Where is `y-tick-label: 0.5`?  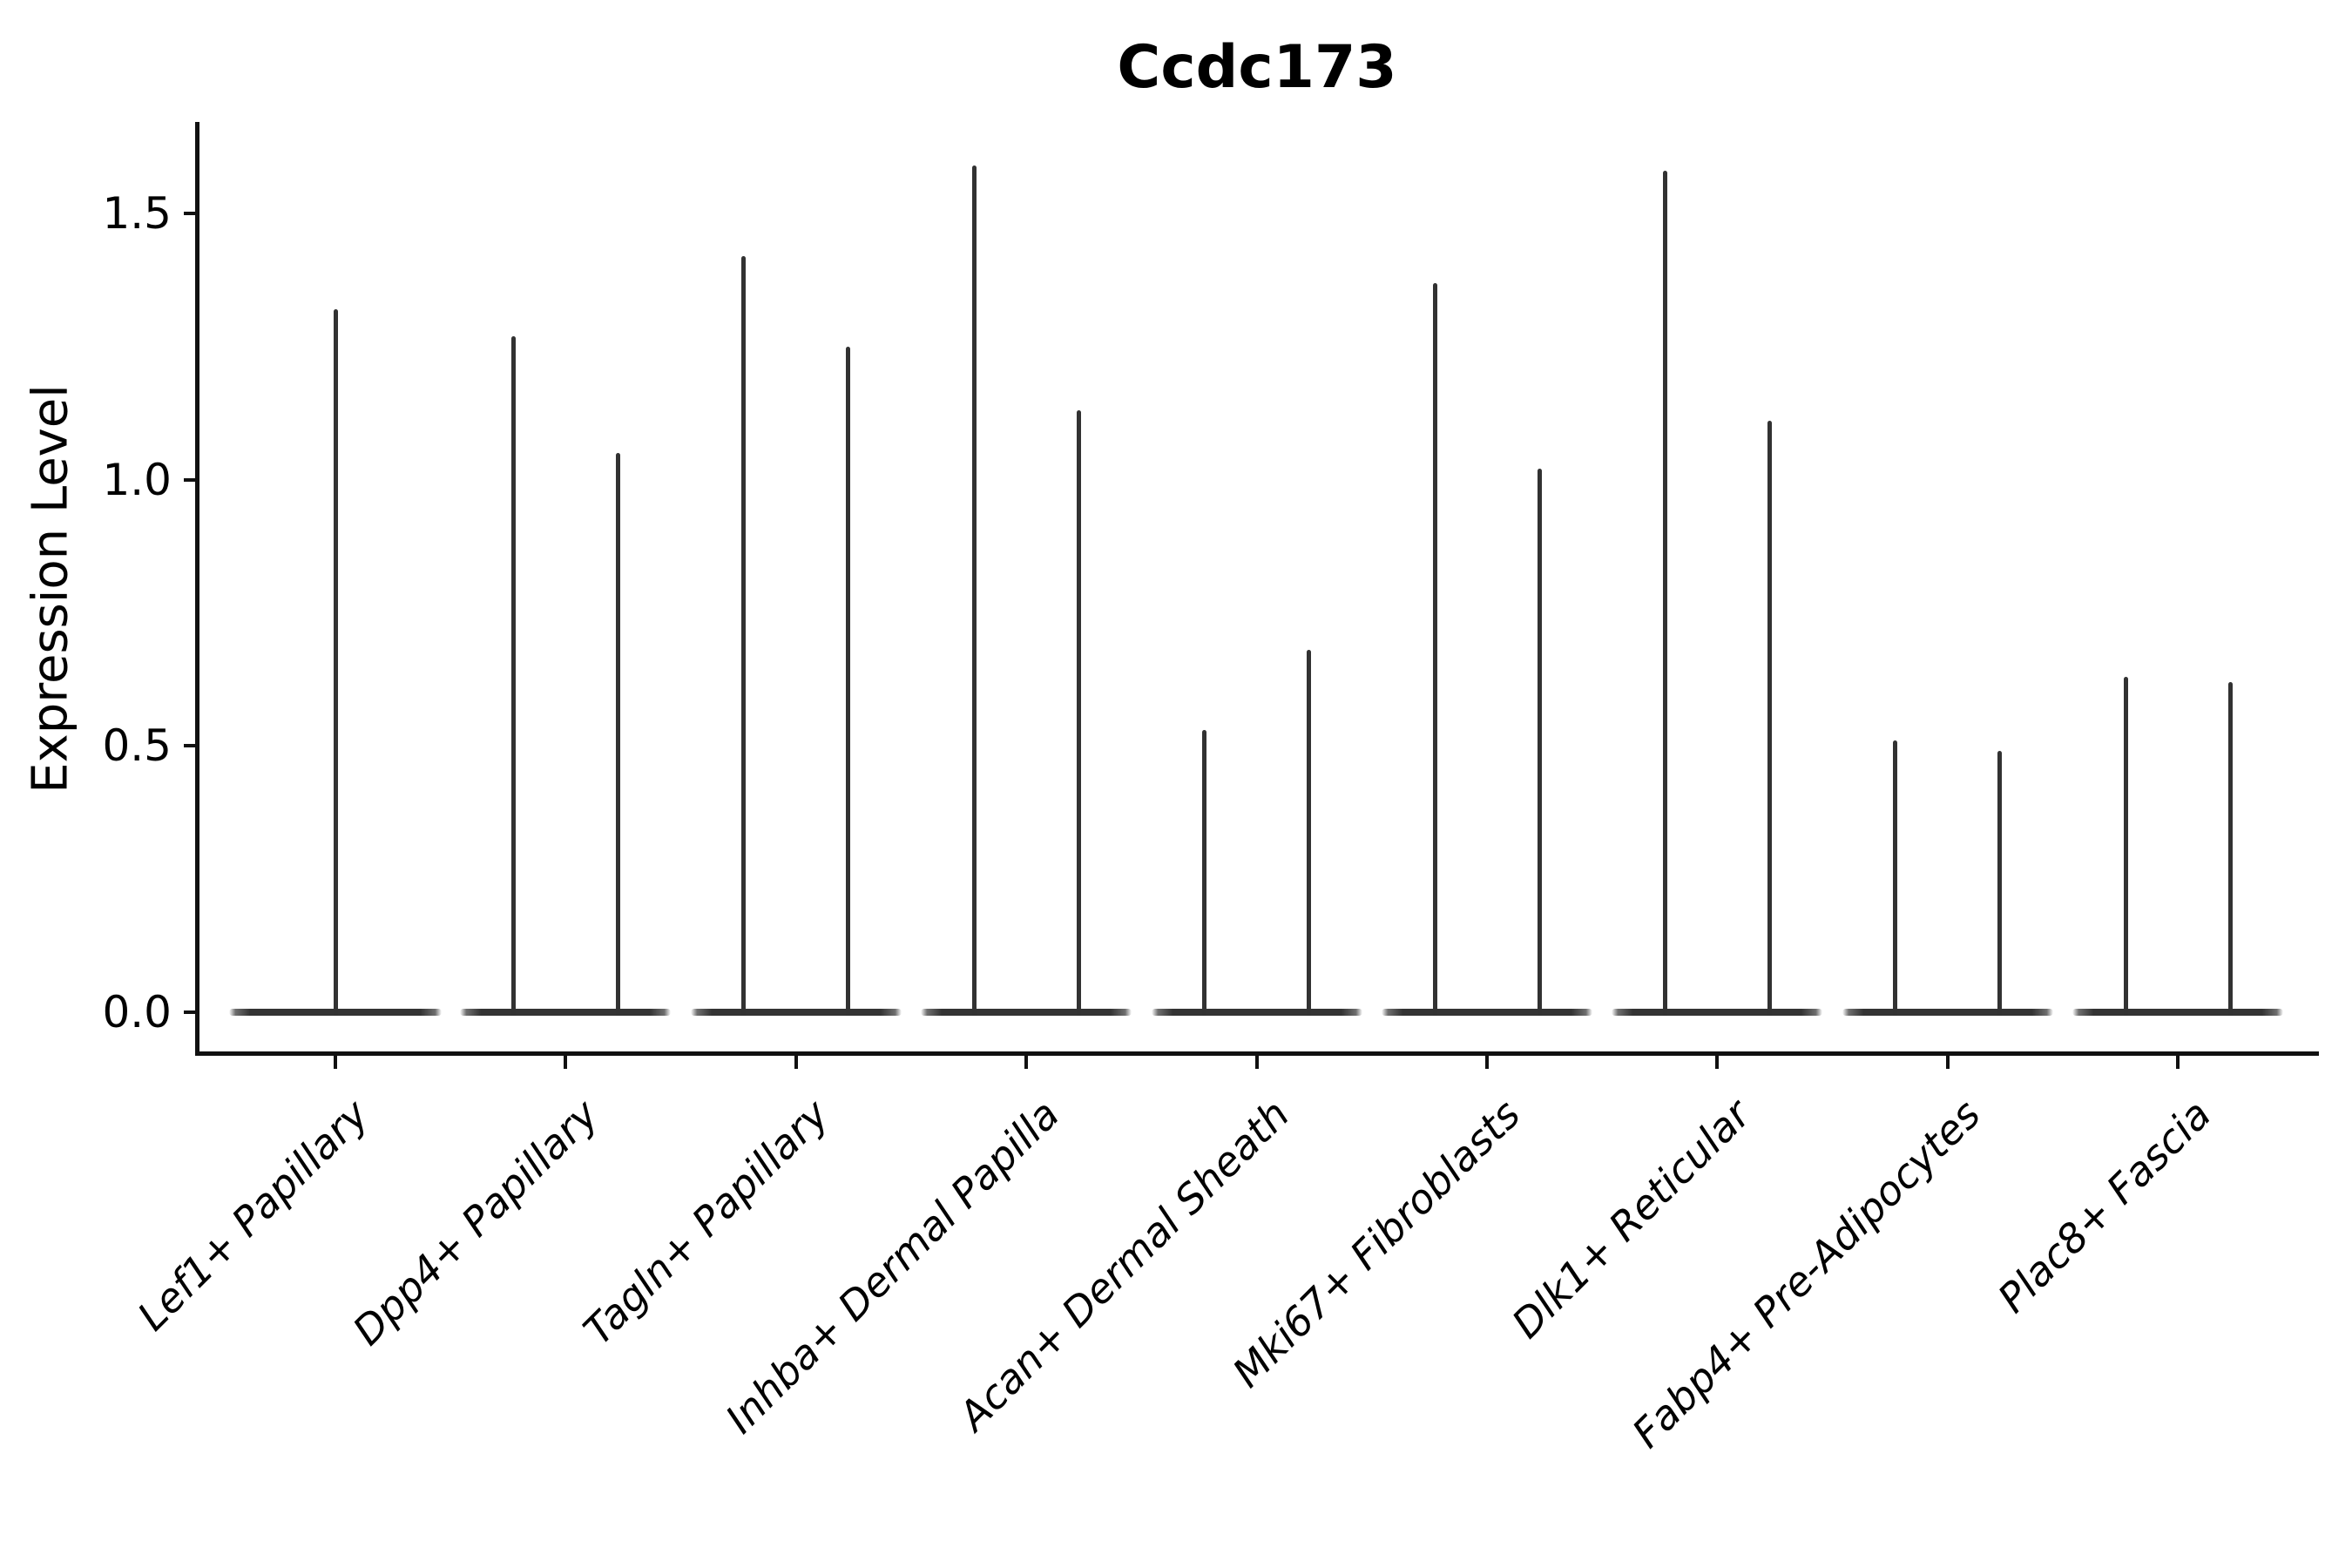
y-tick-label: 0.5 is located at coordinates (137, 746).